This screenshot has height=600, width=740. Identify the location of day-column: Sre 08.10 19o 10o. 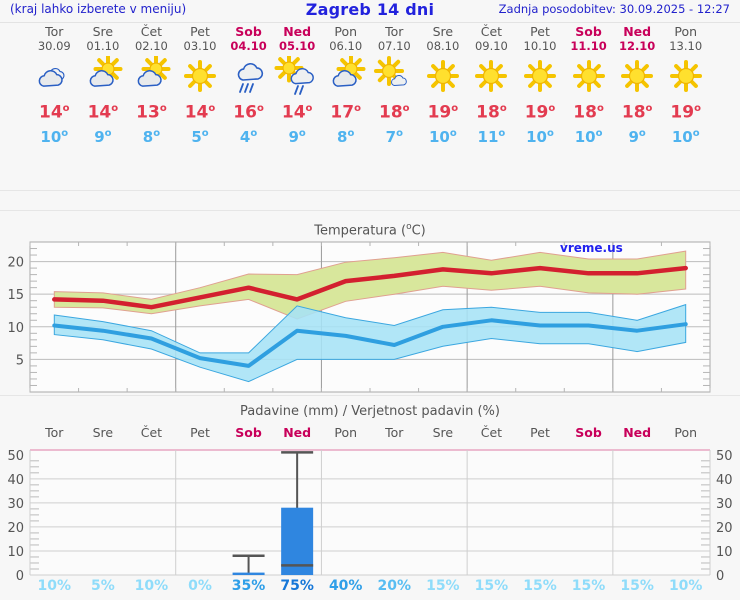
(443, 85).